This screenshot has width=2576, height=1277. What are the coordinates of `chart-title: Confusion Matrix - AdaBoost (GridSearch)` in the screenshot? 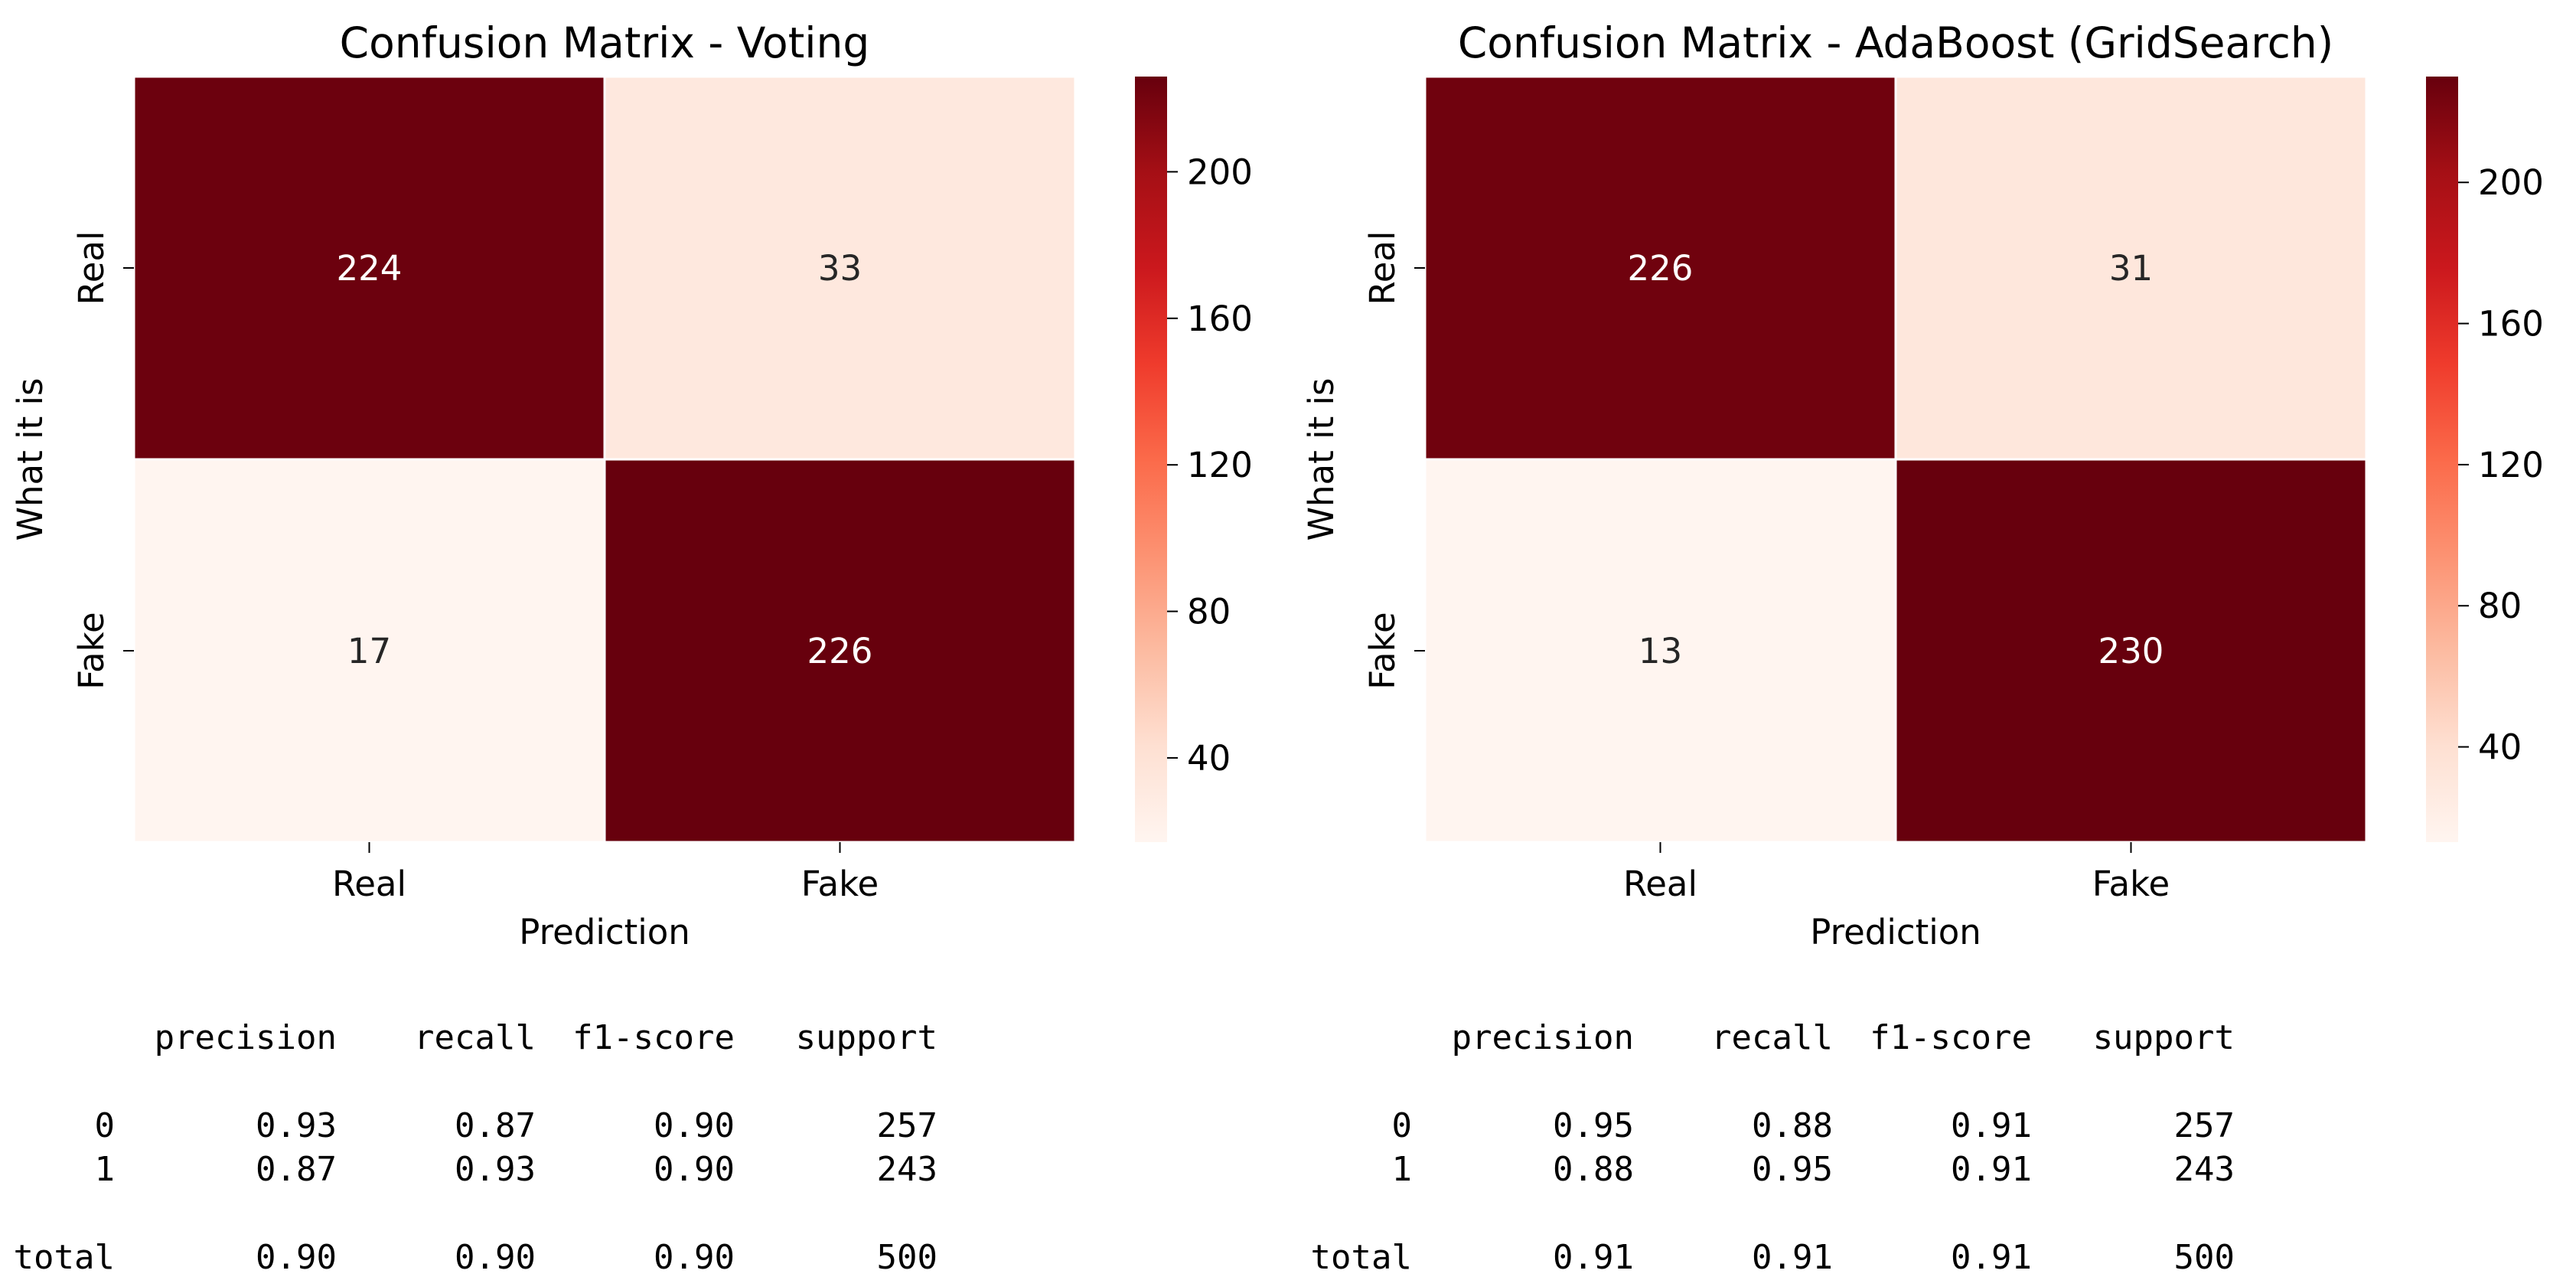 It's located at (1895, 42).